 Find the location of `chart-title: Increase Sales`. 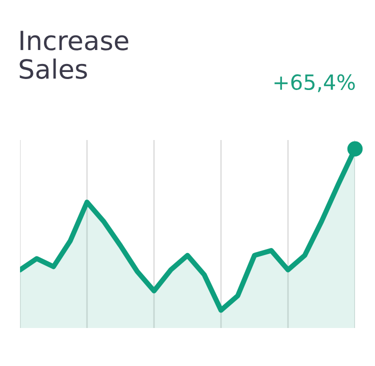

chart-title: Increase Sales is located at coordinates (74, 54).